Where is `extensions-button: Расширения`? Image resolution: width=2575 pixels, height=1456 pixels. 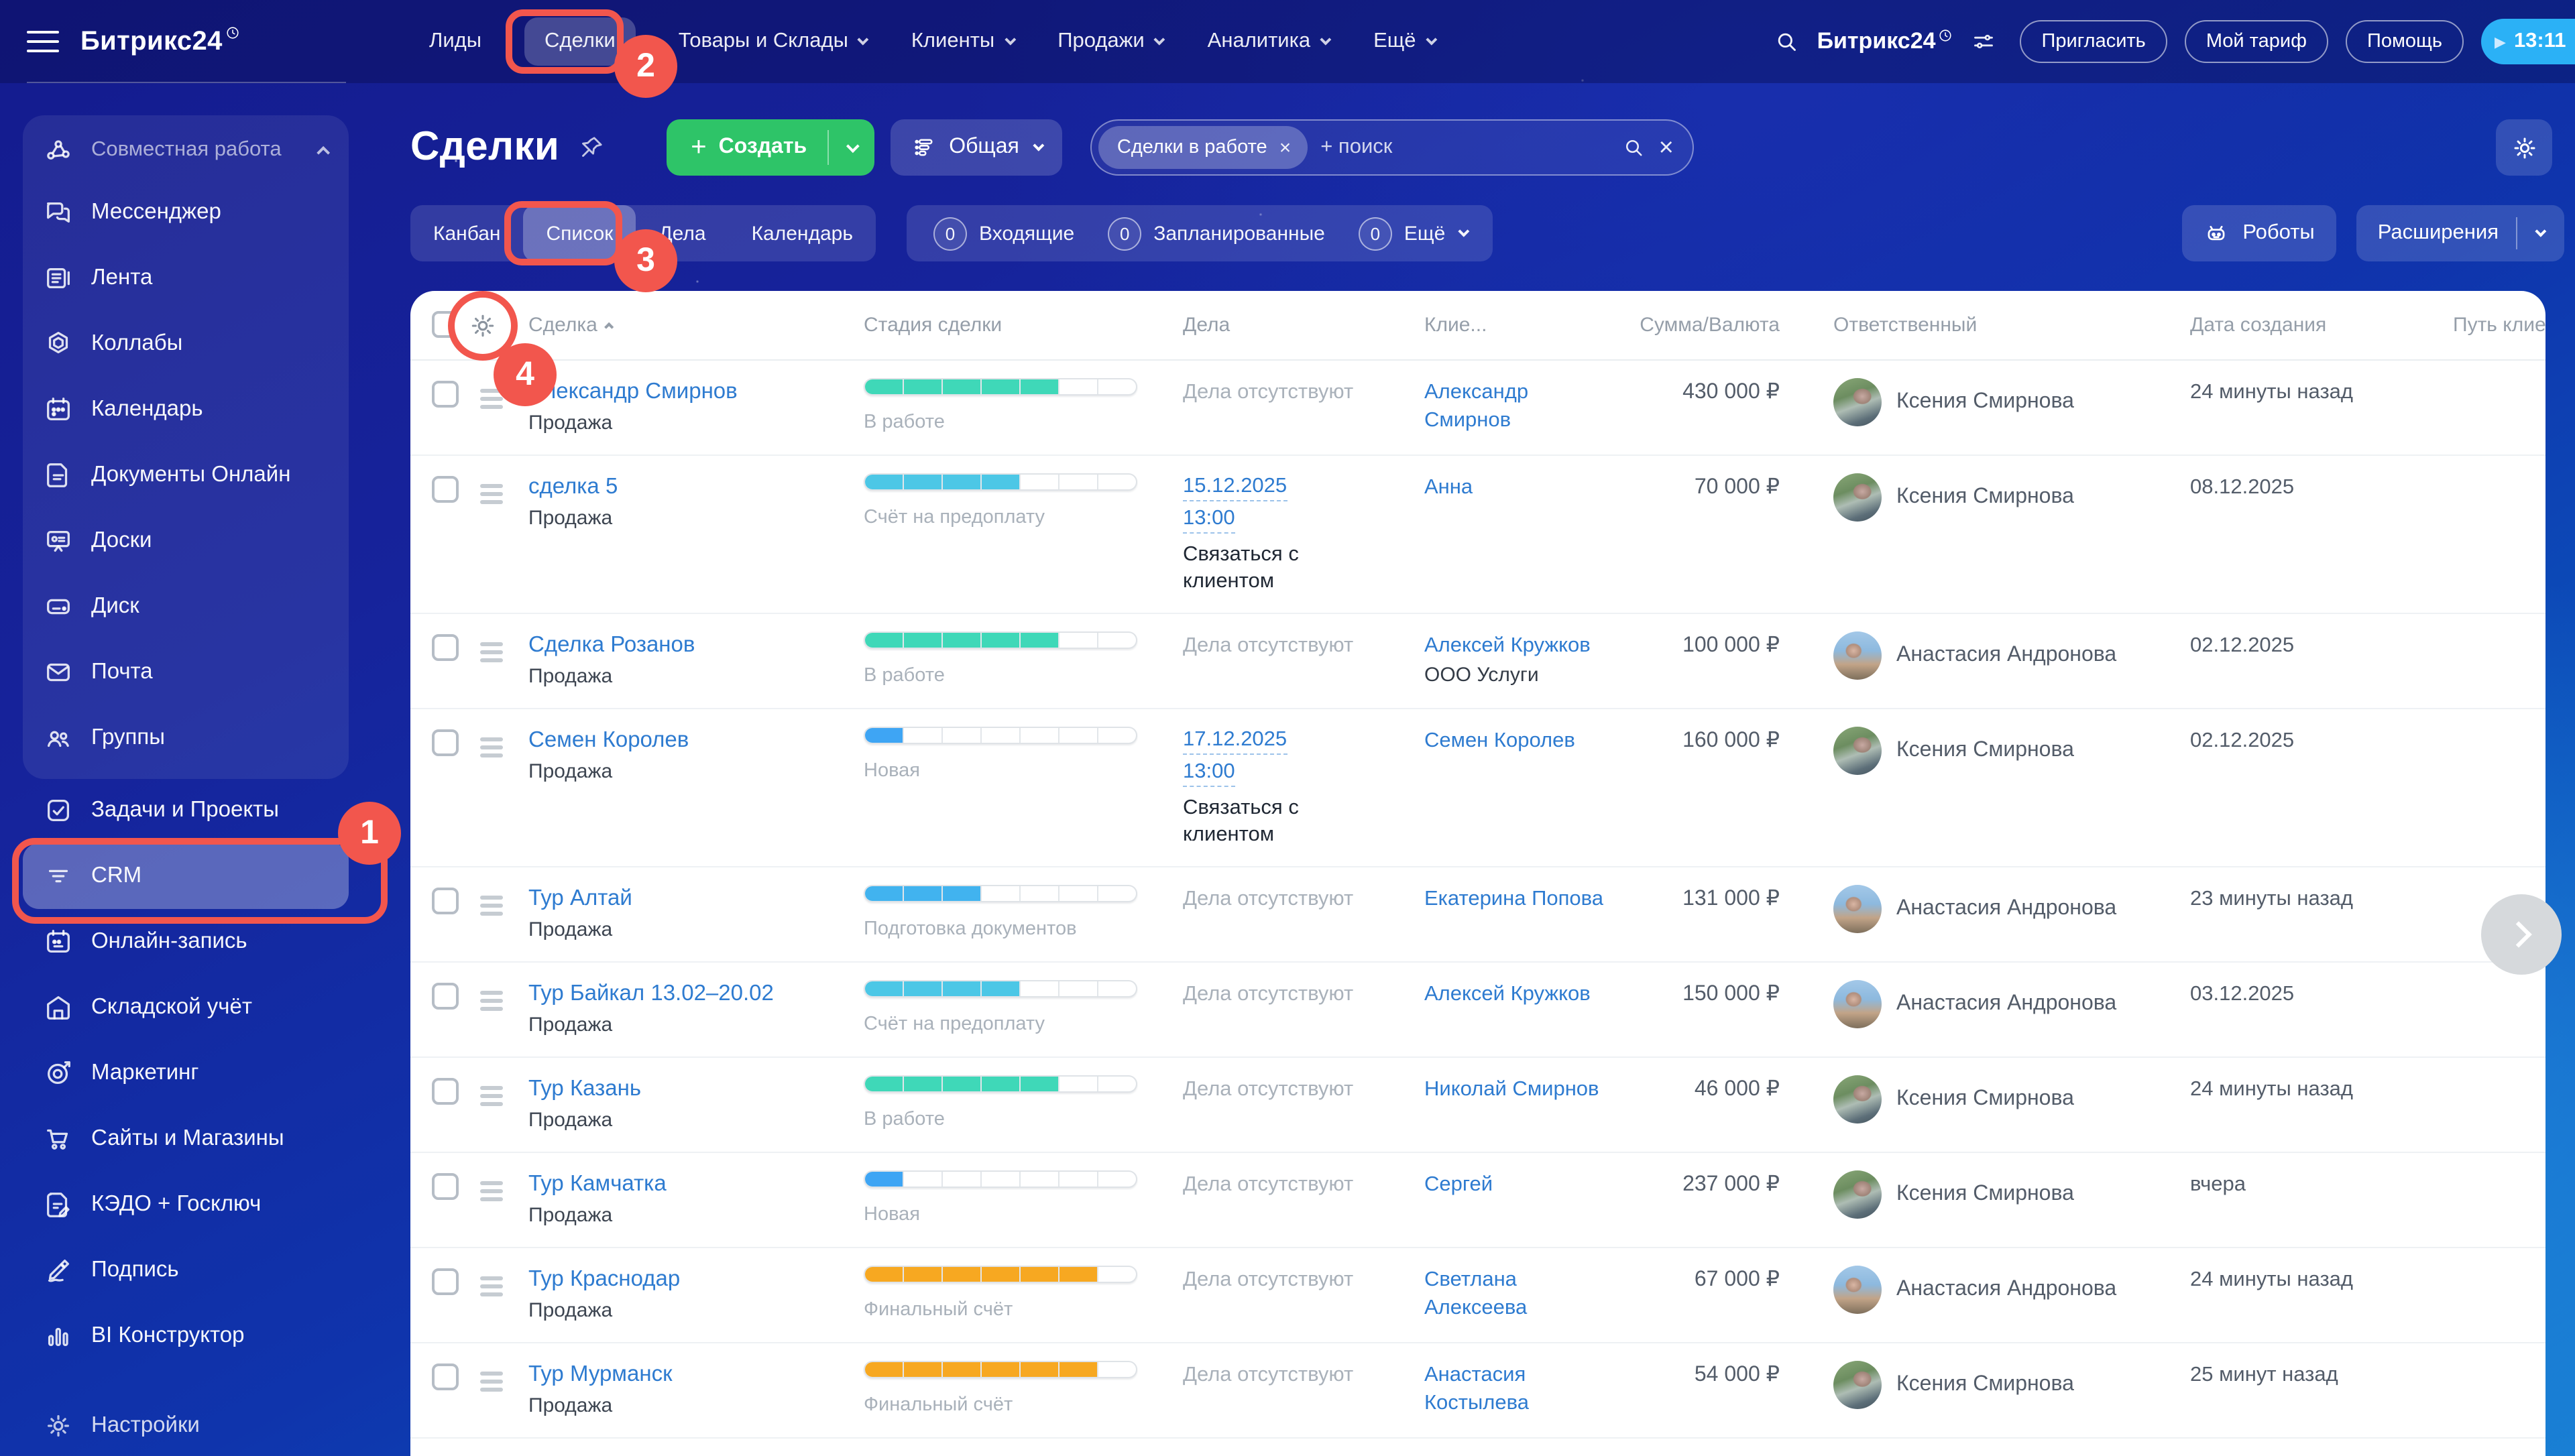
extensions-button: Расширения is located at coordinates (2460, 233).